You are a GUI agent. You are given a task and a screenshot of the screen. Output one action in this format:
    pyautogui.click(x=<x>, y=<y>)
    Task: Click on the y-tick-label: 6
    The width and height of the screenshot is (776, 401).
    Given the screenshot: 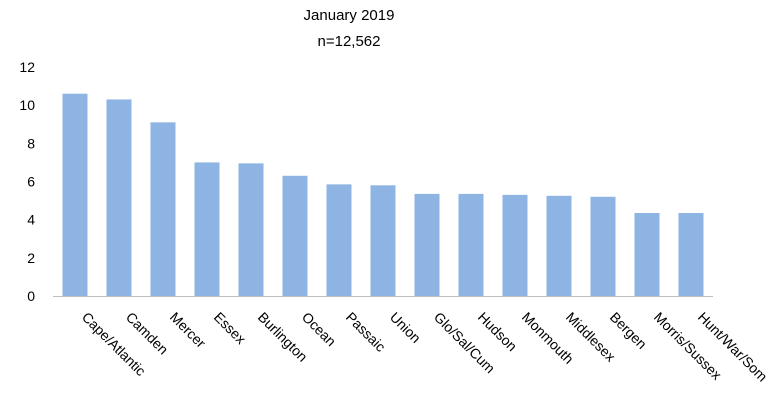 What is the action you would take?
    pyautogui.click(x=31, y=182)
    